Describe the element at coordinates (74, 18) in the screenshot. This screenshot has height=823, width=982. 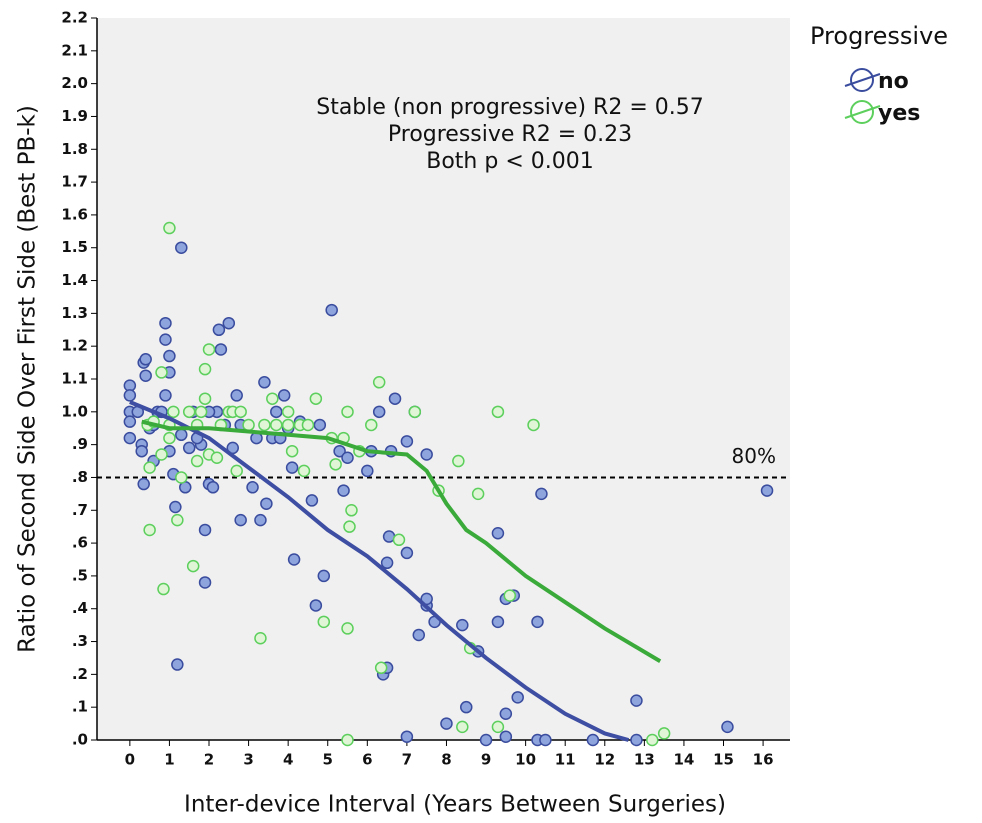
I see `y-tick-label: 2.2` at that location.